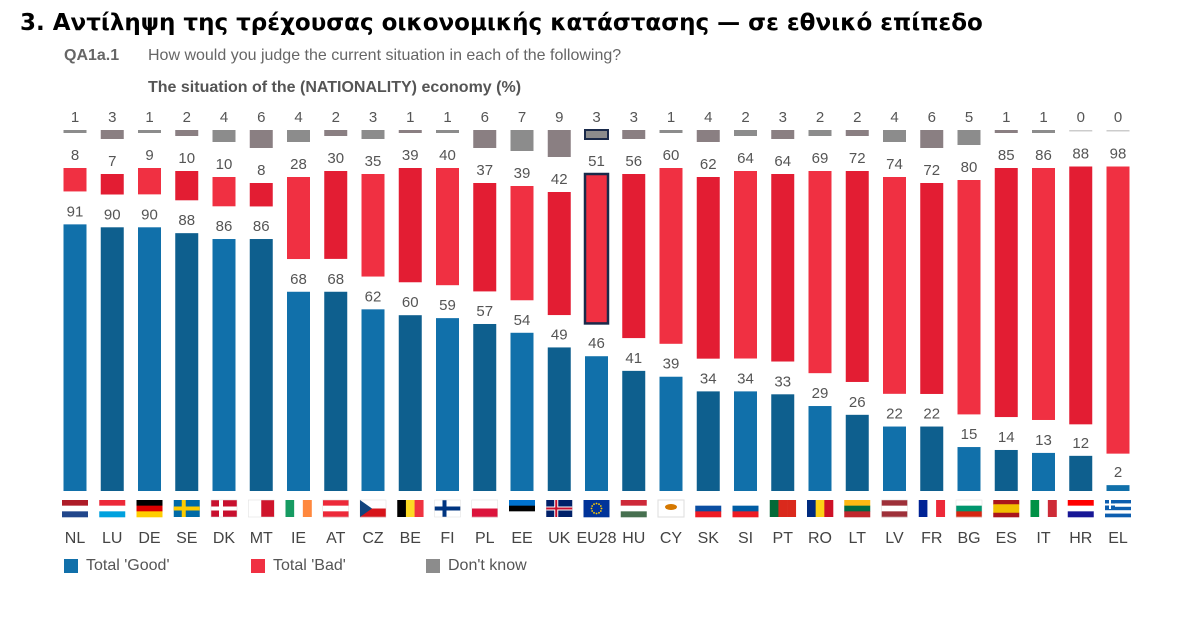  Describe the element at coordinates (633, 358) in the screenshot. I see `label-good: 41` at that location.